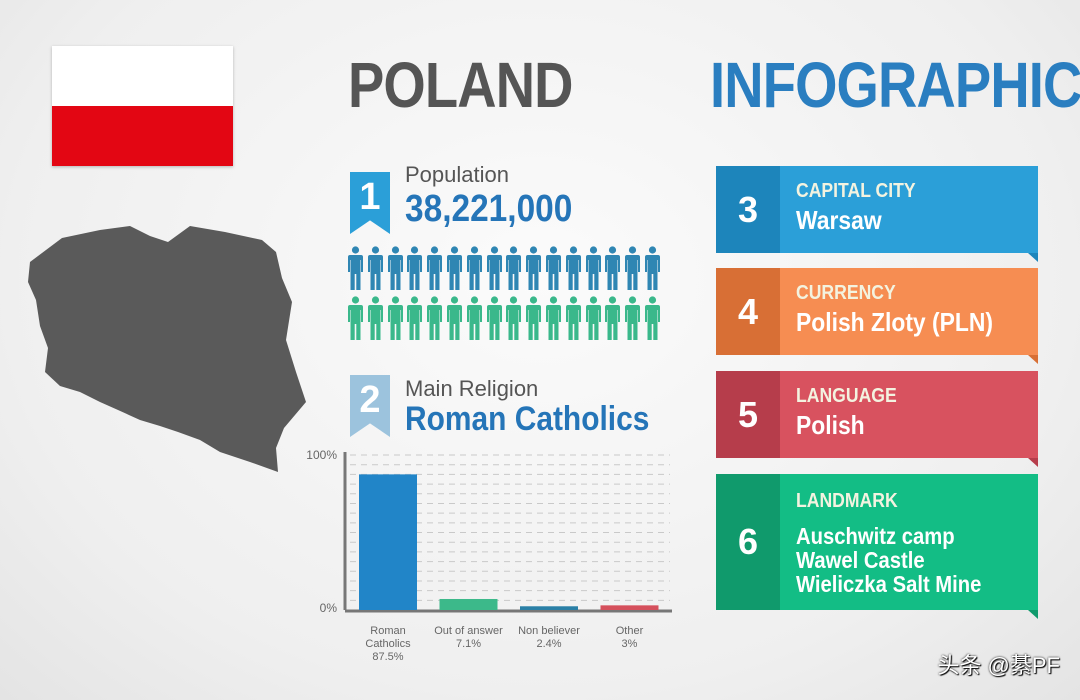 Image resolution: width=1080 pixels, height=700 pixels. I want to click on infographics-title: INFOGRAPHICS, so click(895, 85).